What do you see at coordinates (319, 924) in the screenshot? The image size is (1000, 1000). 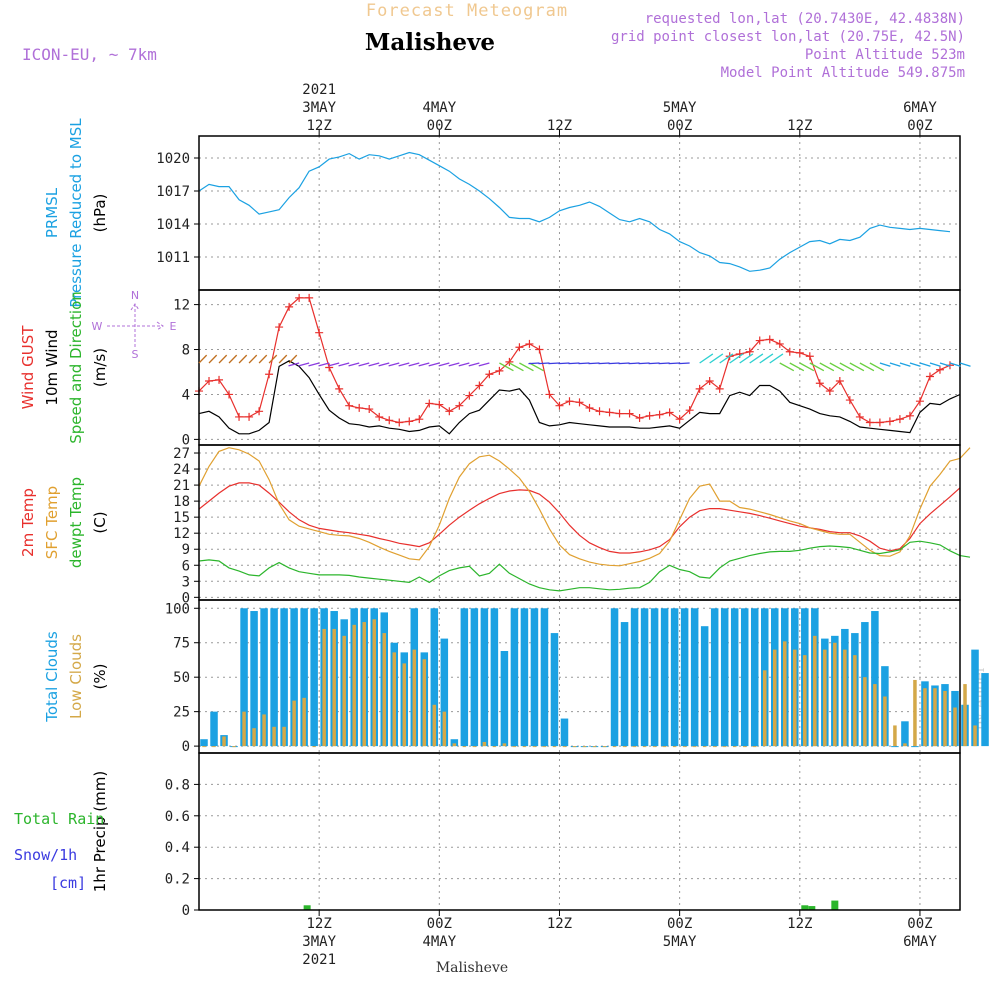 I see `bottom-time-label: 12Z` at bounding box center [319, 924].